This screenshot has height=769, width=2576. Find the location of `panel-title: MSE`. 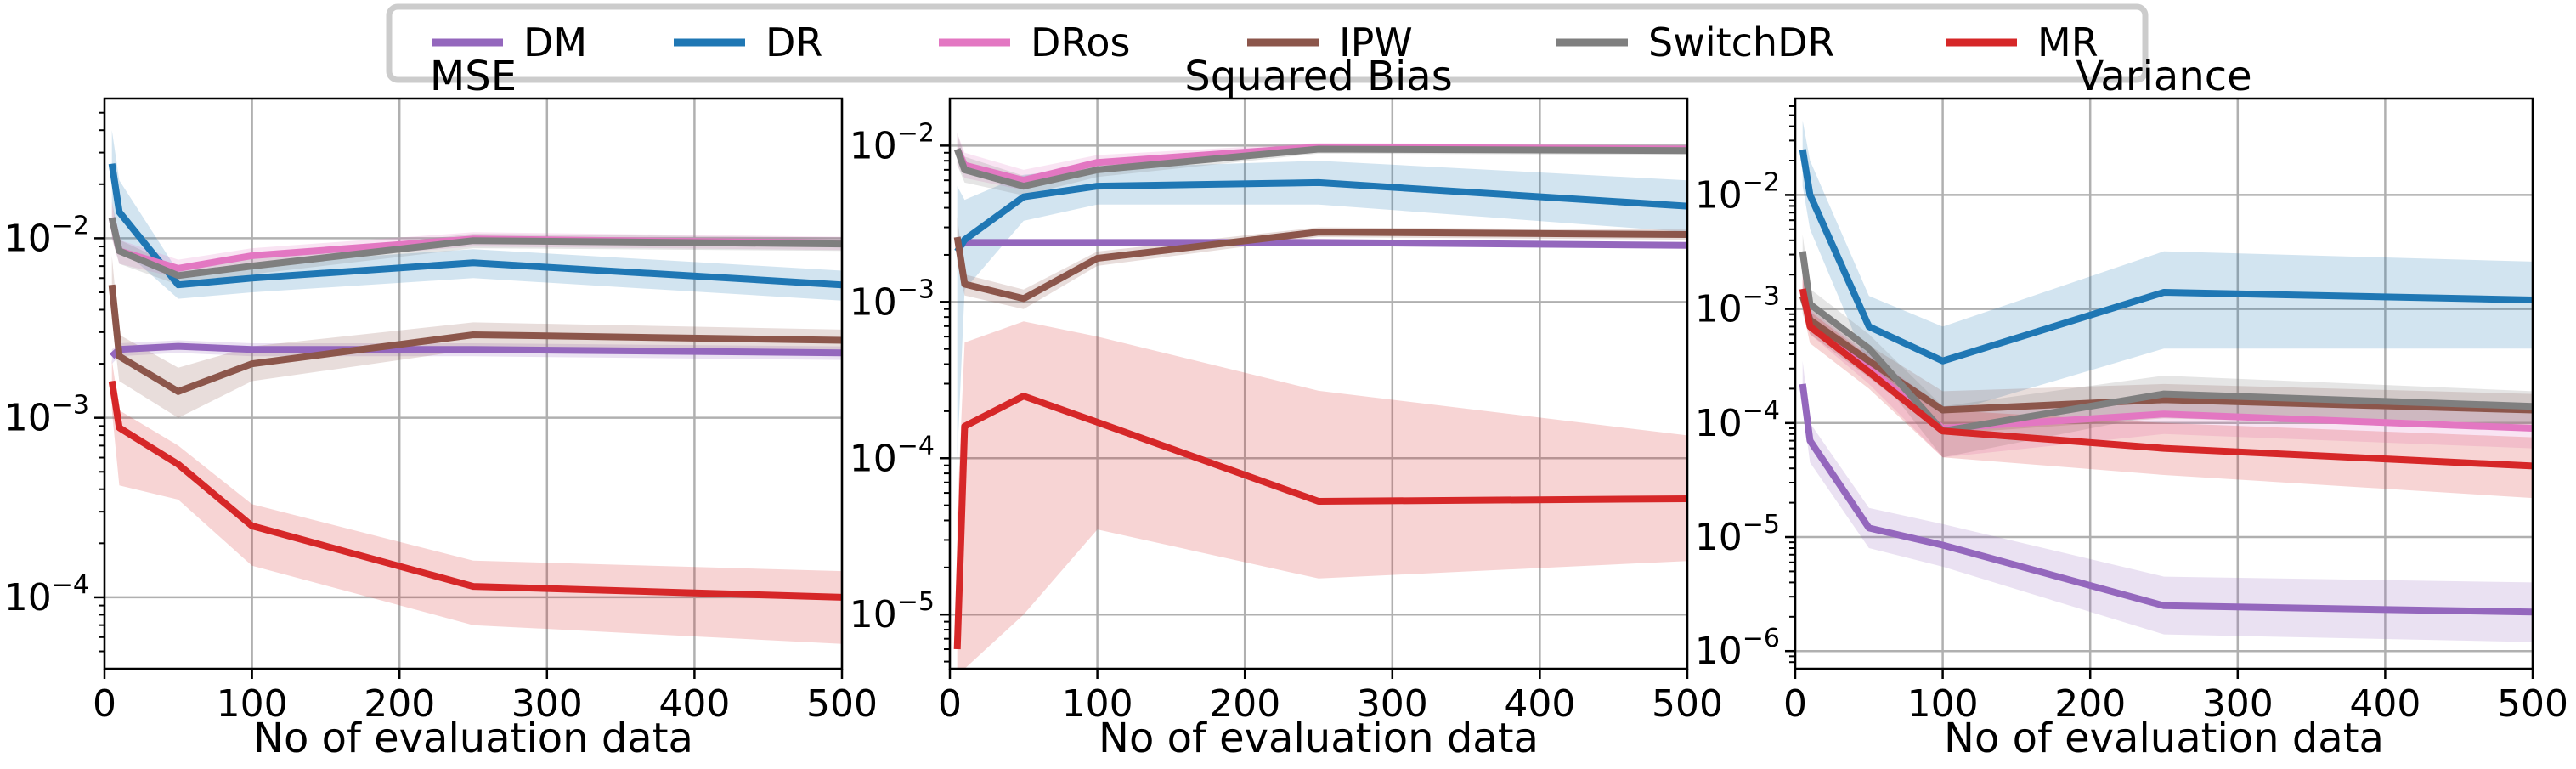

panel-title: MSE is located at coordinates (473, 77).